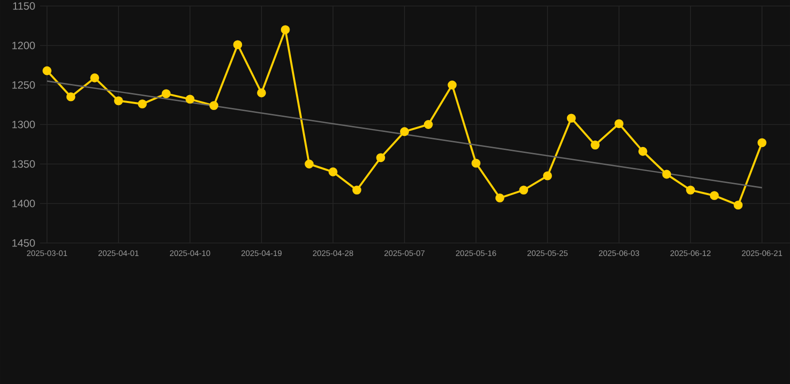 Image resolution: width=790 pixels, height=384 pixels. What do you see at coordinates (261, 253) in the screenshot?
I see `x-tick-label: 2025-04-19` at bounding box center [261, 253].